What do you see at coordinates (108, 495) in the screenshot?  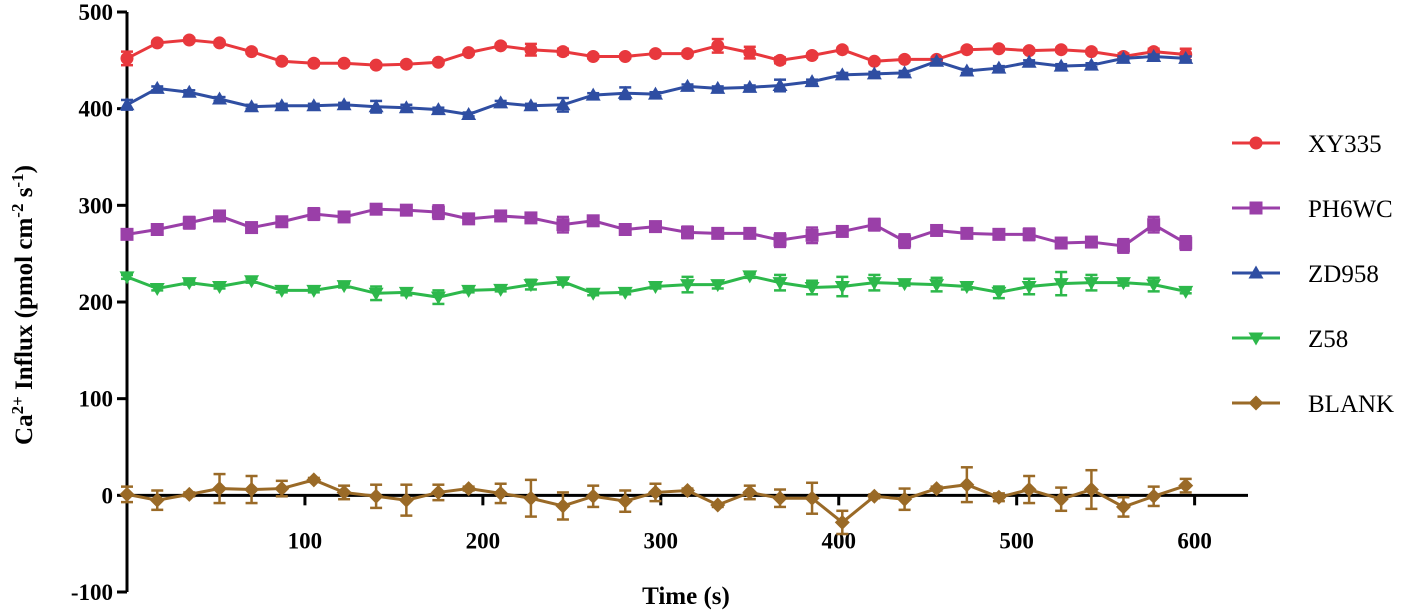 I see `y-tick-label: 0` at bounding box center [108, 495].